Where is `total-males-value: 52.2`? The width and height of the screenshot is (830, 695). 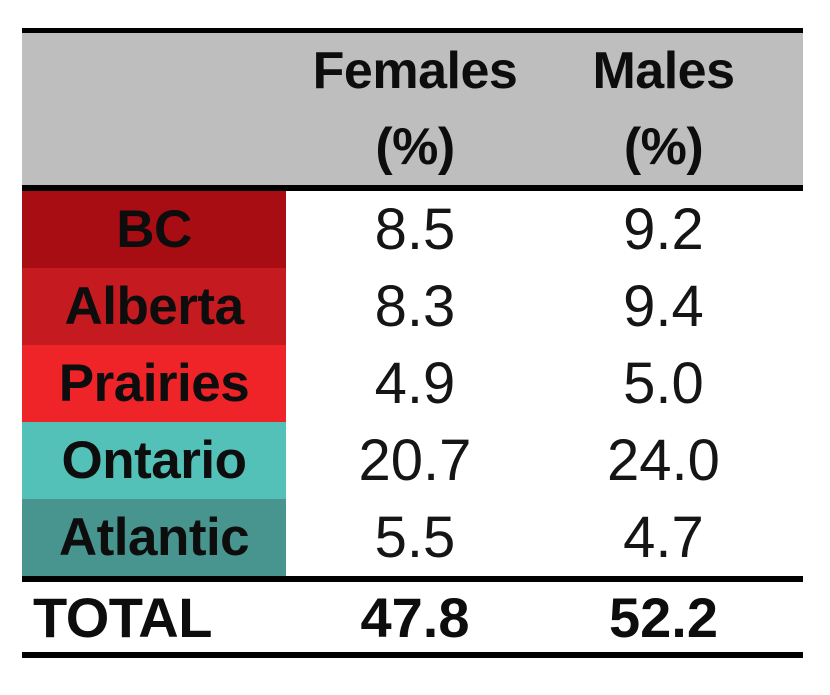 total-males-value: 52.2 is located at coordinates (663, 617).